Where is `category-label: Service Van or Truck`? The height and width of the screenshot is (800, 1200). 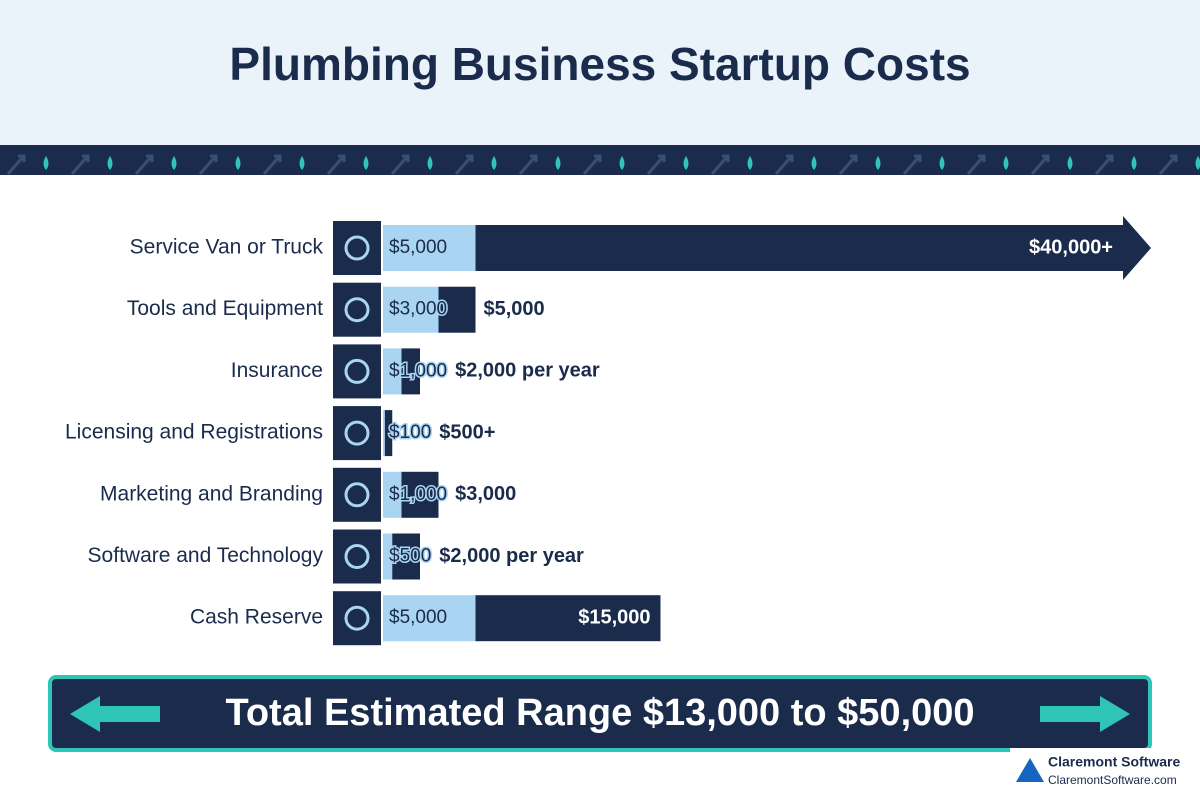 category-label: Service Van or Truck is located at coordinates (227, 247).